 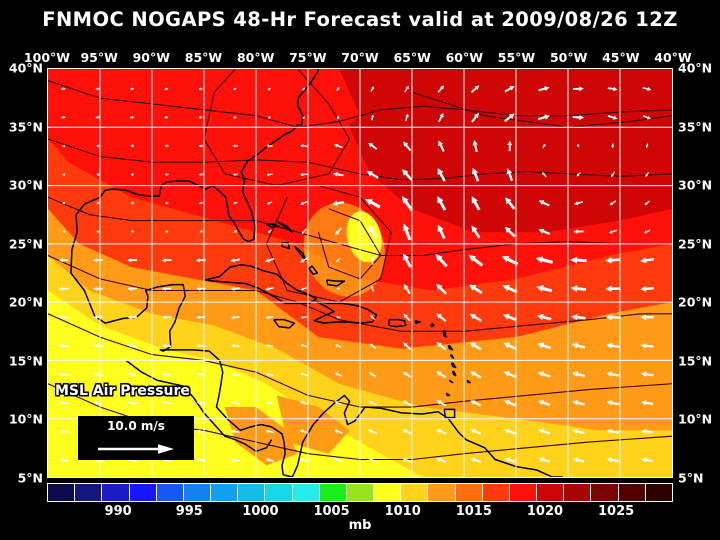 What do you see at coordinates (545, 511) in the screenshot?
I see `colorbar-tick-label: 1020` at bounding box center [545, 511].